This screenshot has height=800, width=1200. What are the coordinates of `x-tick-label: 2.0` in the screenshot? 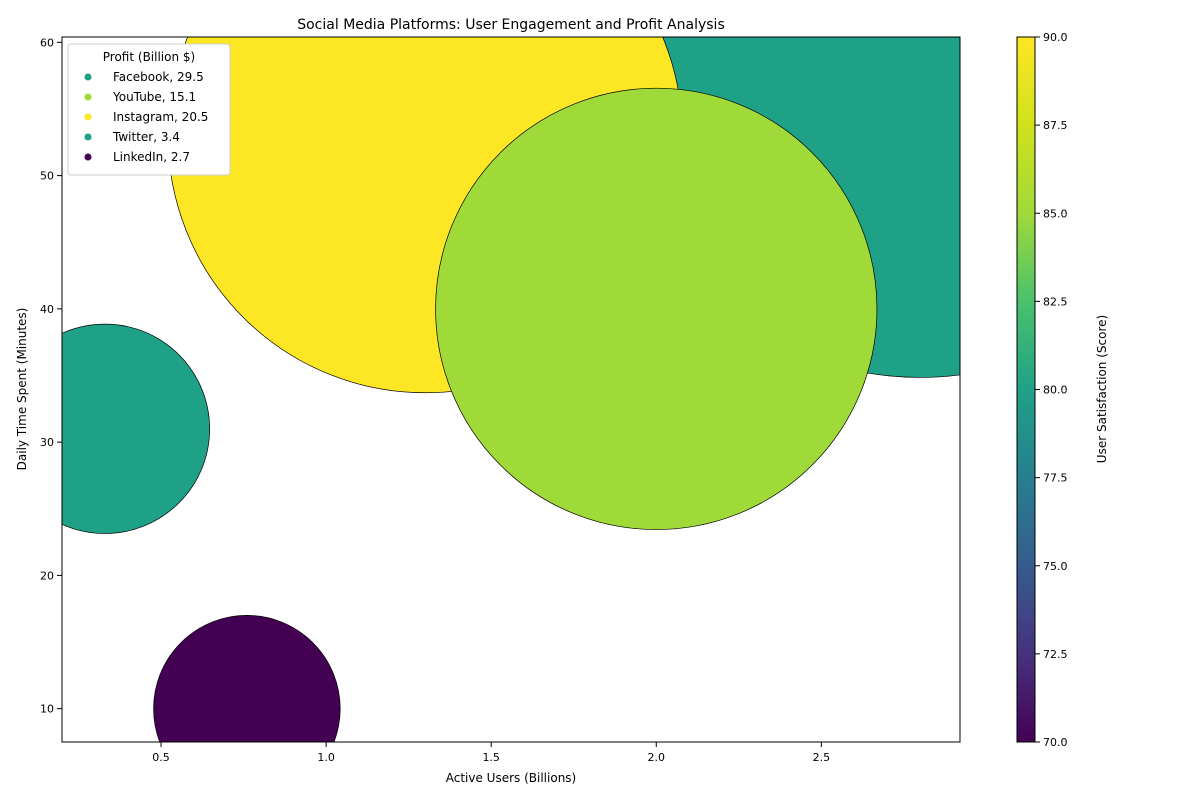 It's located at (657, 757).